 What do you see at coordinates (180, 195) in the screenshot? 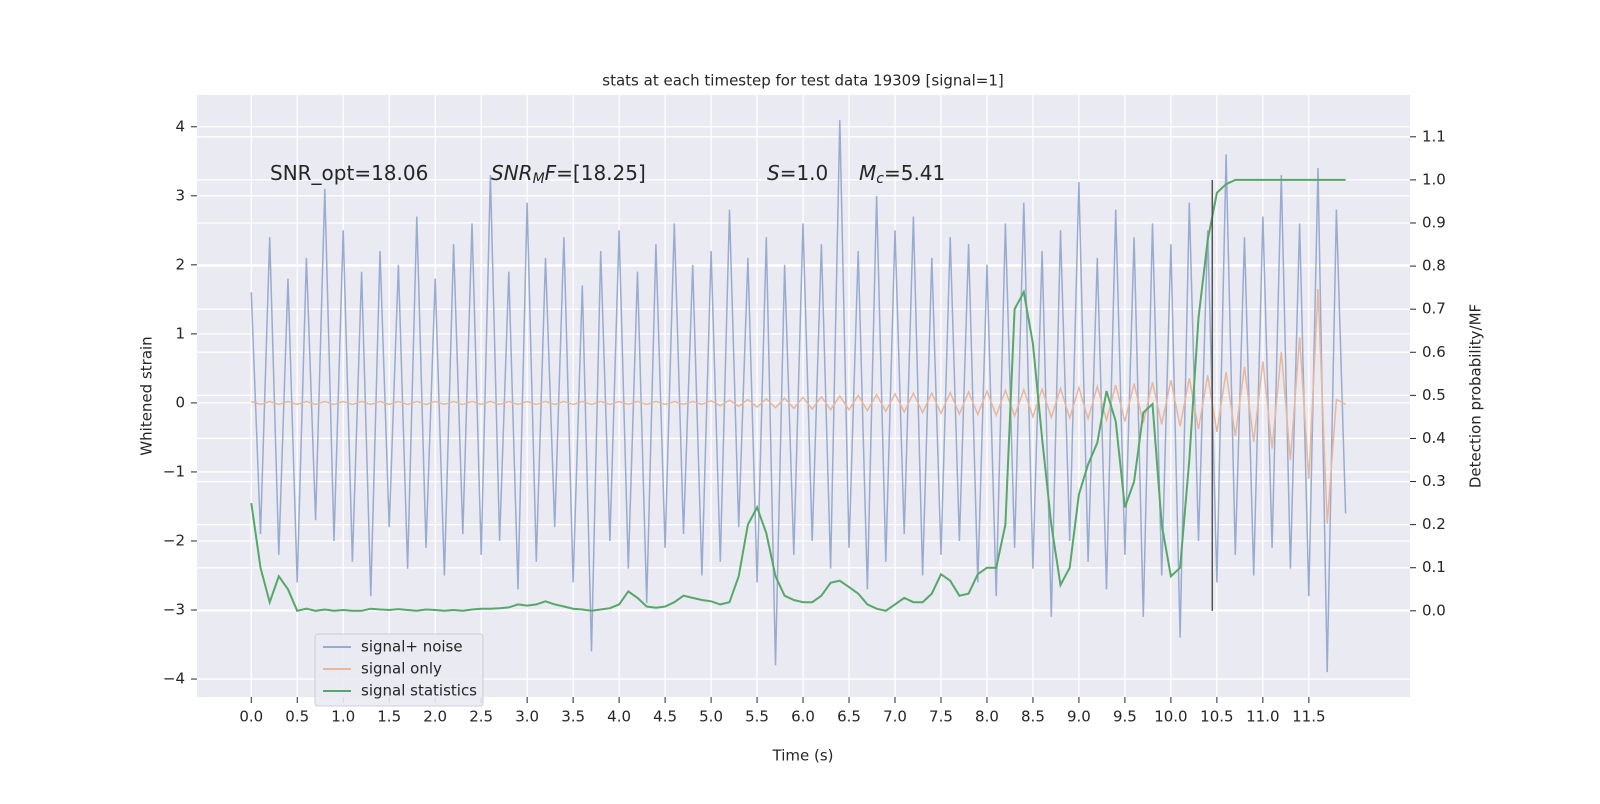
I see `y-tick-label: 3` at bounding box center [180, 195].